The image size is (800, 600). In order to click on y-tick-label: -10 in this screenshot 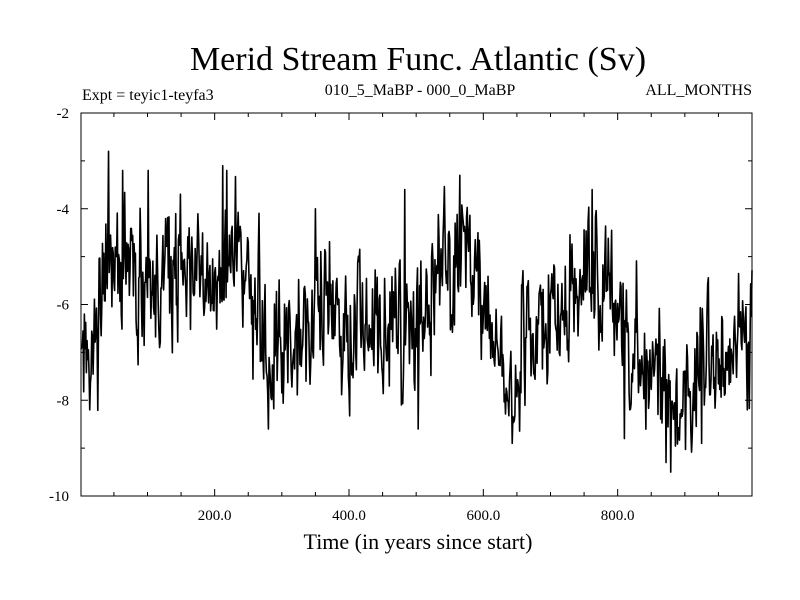, I will do `click(59, 497)`.